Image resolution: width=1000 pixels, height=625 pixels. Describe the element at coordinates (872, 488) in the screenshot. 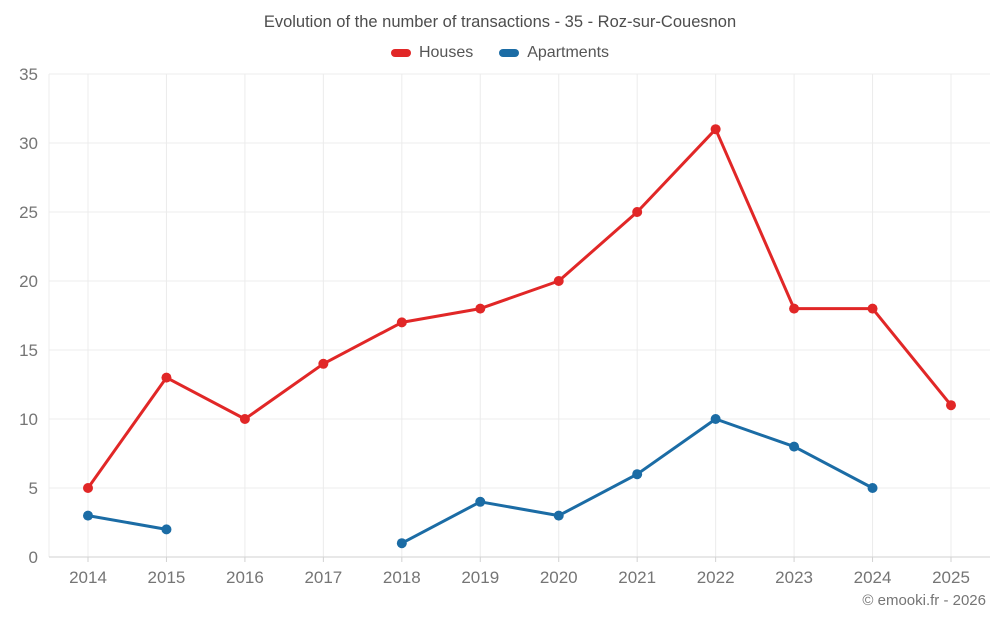

I see `data-point-apartments-2024` at that location.